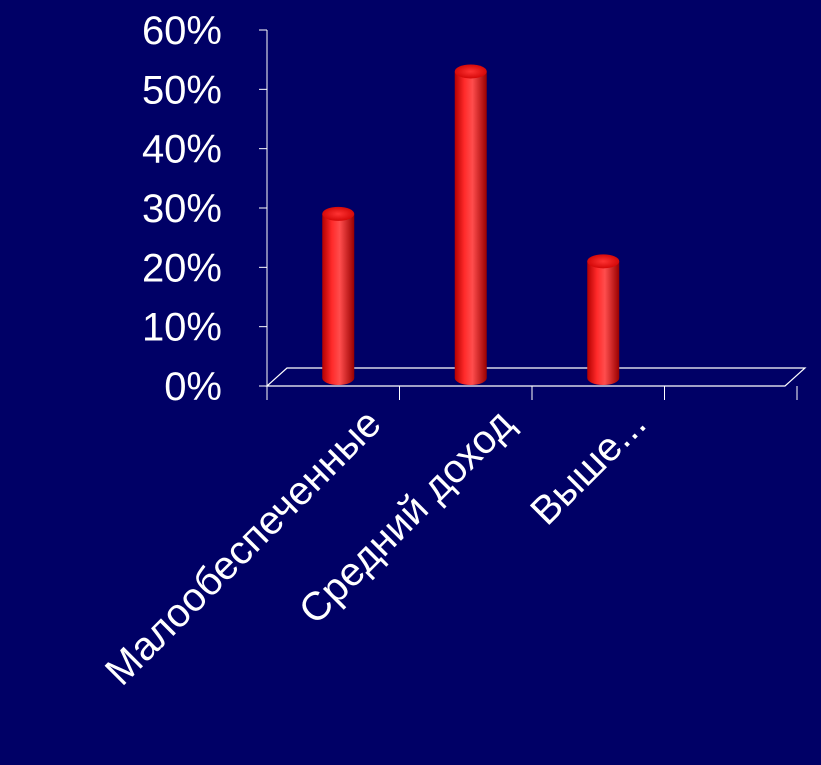 The height and width of the screenshot is (765, 821). I want to click on y-tick-label: 30%, so click(182, 209).